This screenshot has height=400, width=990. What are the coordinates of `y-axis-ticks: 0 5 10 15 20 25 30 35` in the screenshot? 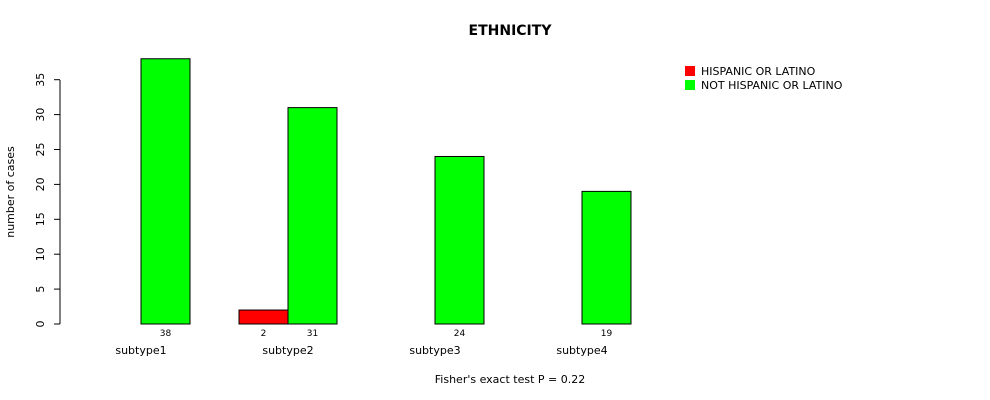 It's located at (47, 200).